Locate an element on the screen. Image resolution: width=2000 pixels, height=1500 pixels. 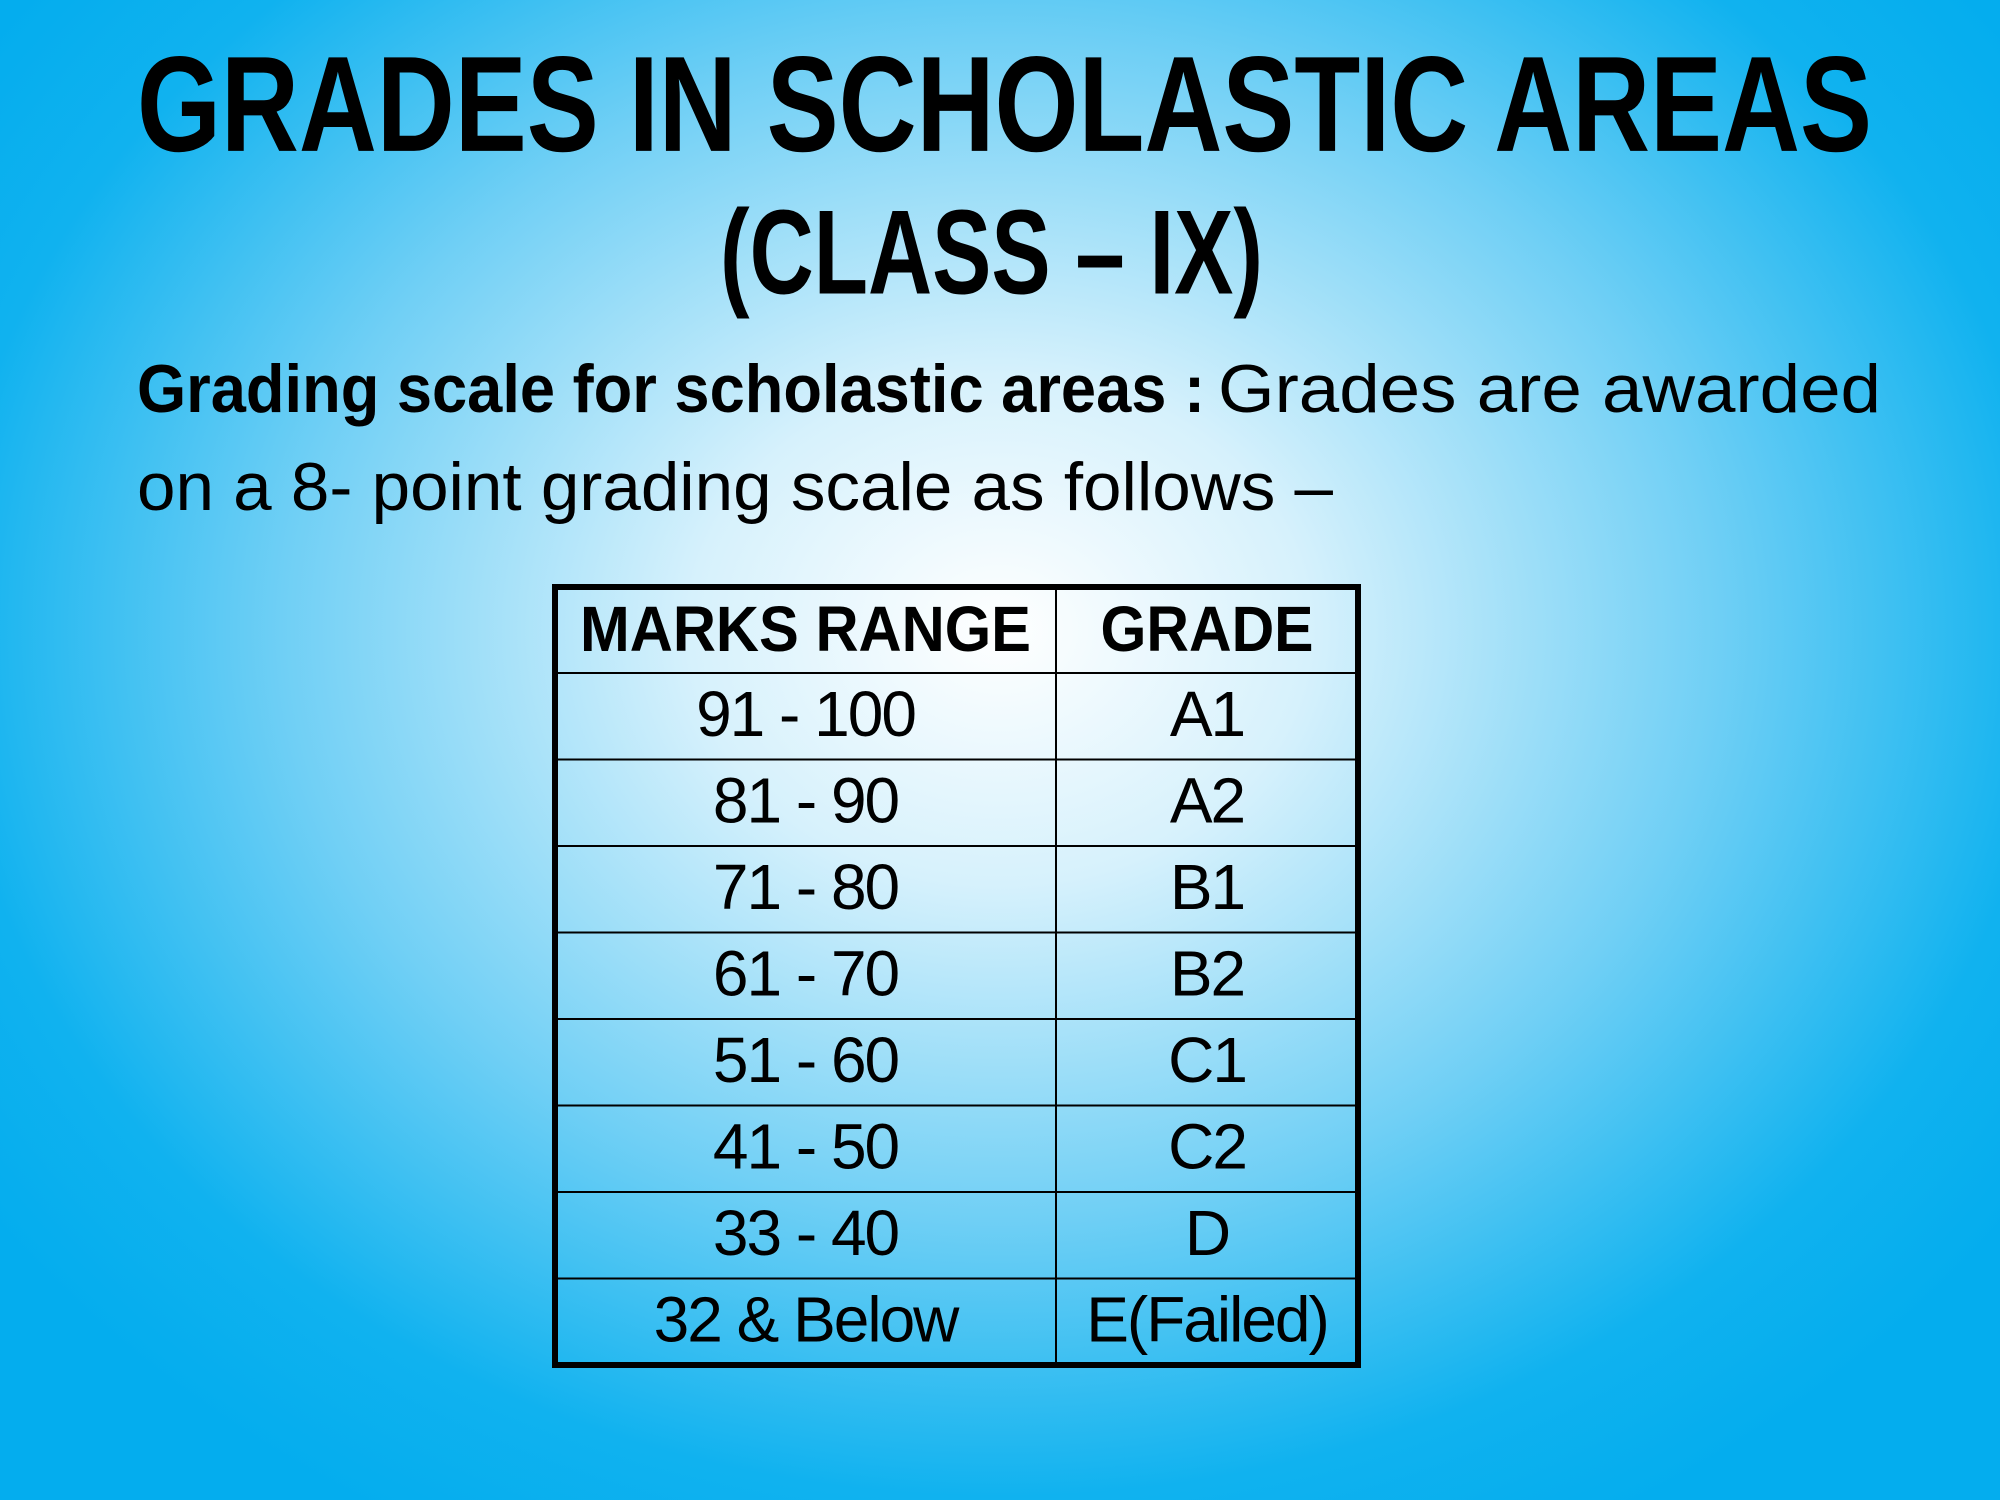
table-cell: 91 - 100 is located at coordinates (805, 714).